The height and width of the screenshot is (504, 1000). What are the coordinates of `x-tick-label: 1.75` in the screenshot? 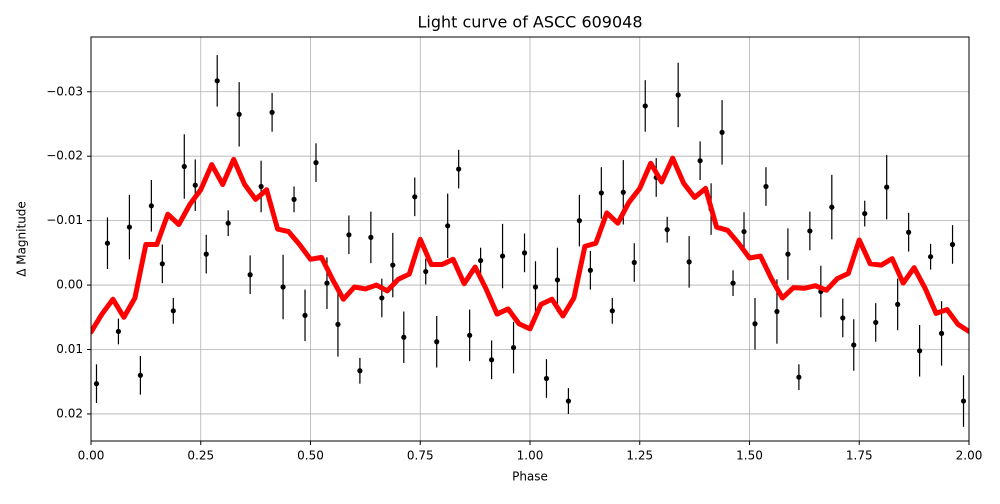 It's located at (859, 456).